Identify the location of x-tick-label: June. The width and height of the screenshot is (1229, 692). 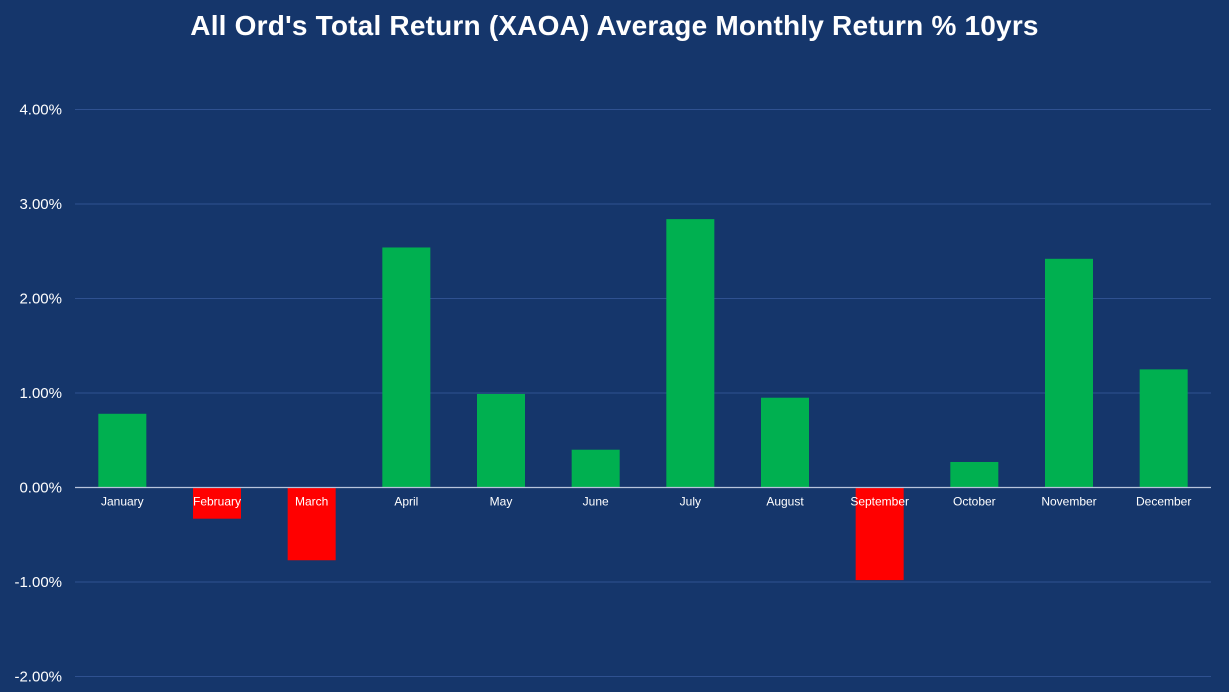
(596, 502).